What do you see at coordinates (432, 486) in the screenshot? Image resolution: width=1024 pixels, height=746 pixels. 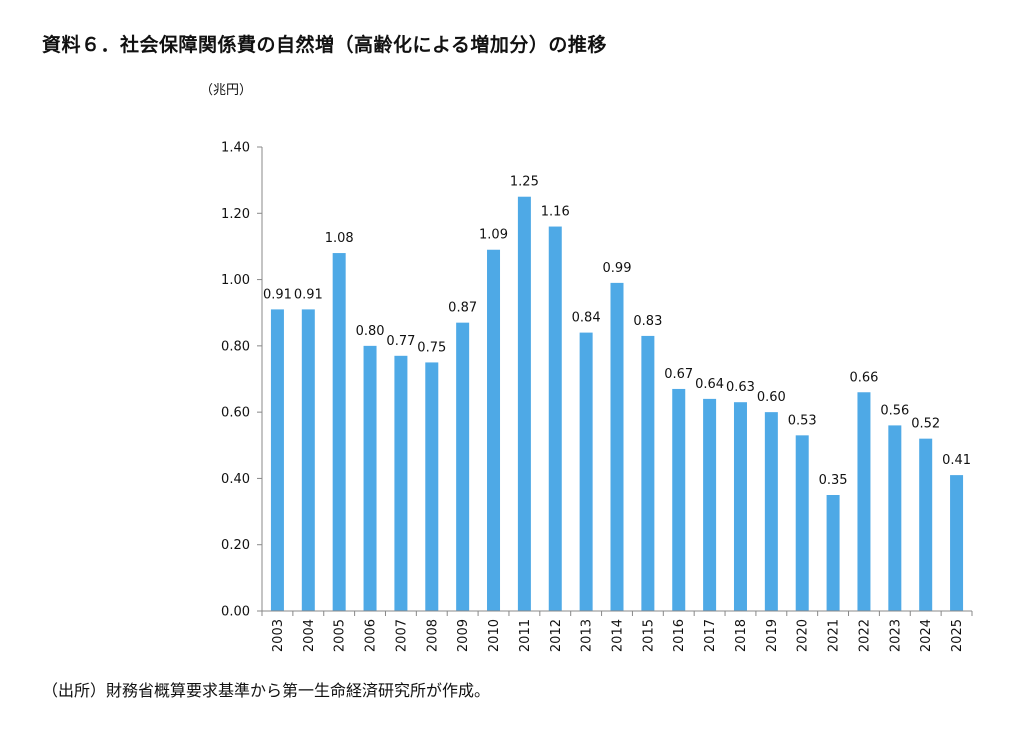 I see `bar-2008` at bounding box center [432, 486].